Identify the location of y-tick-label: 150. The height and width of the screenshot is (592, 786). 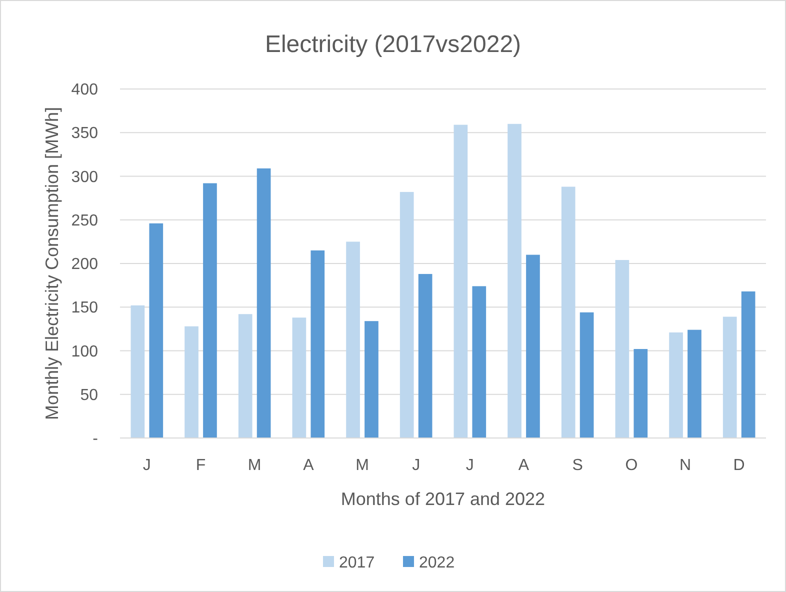
(84, 308).